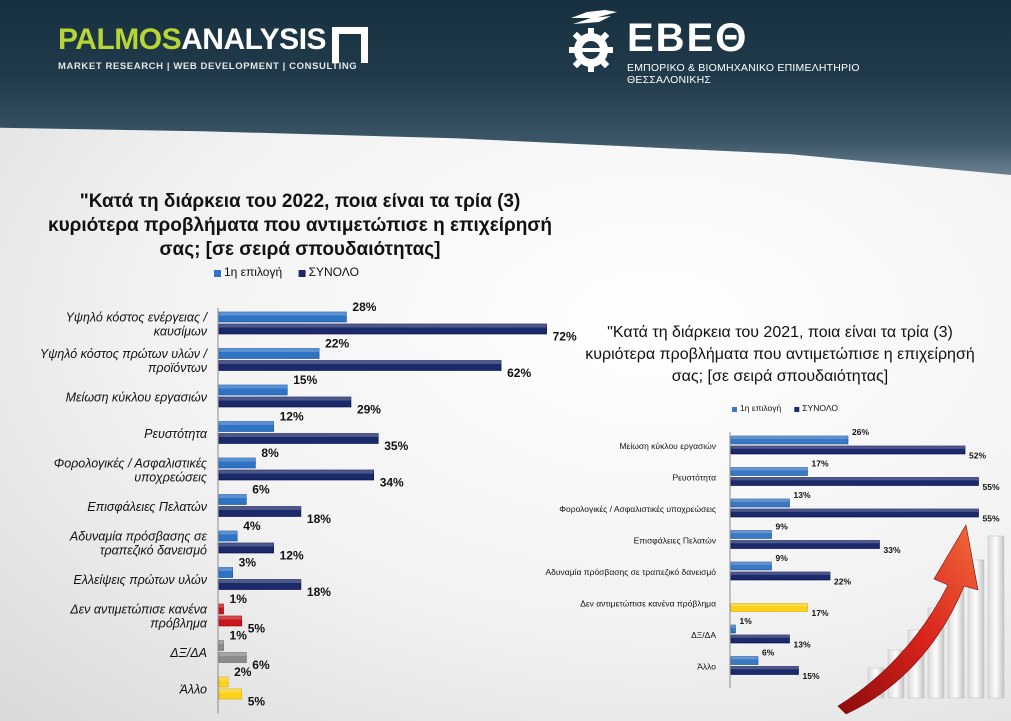 Image resolution: width=1011 pixels, height=721 pixels. I want to click on chart1-data-label: 2%, so click(243, 672).